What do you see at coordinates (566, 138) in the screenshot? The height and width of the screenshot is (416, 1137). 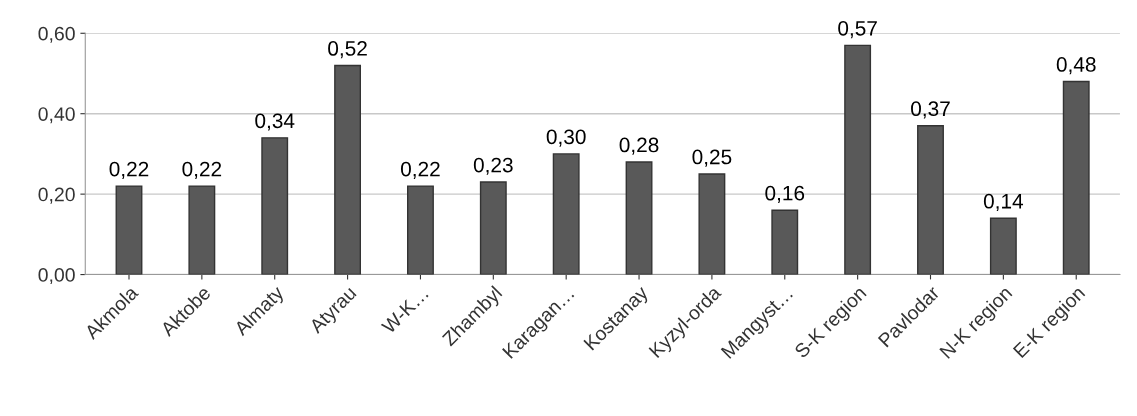 I see `data-label: 0,30` at bounding box center [566, 138].